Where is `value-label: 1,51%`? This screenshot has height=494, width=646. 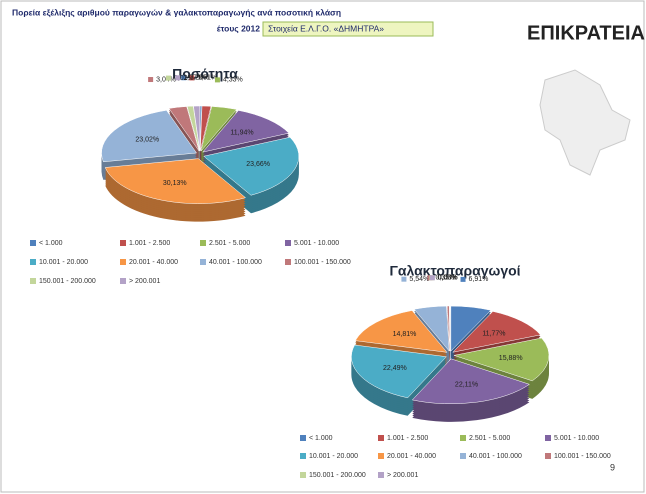 value-label: 1,51% is located at coordinates (207, 78).